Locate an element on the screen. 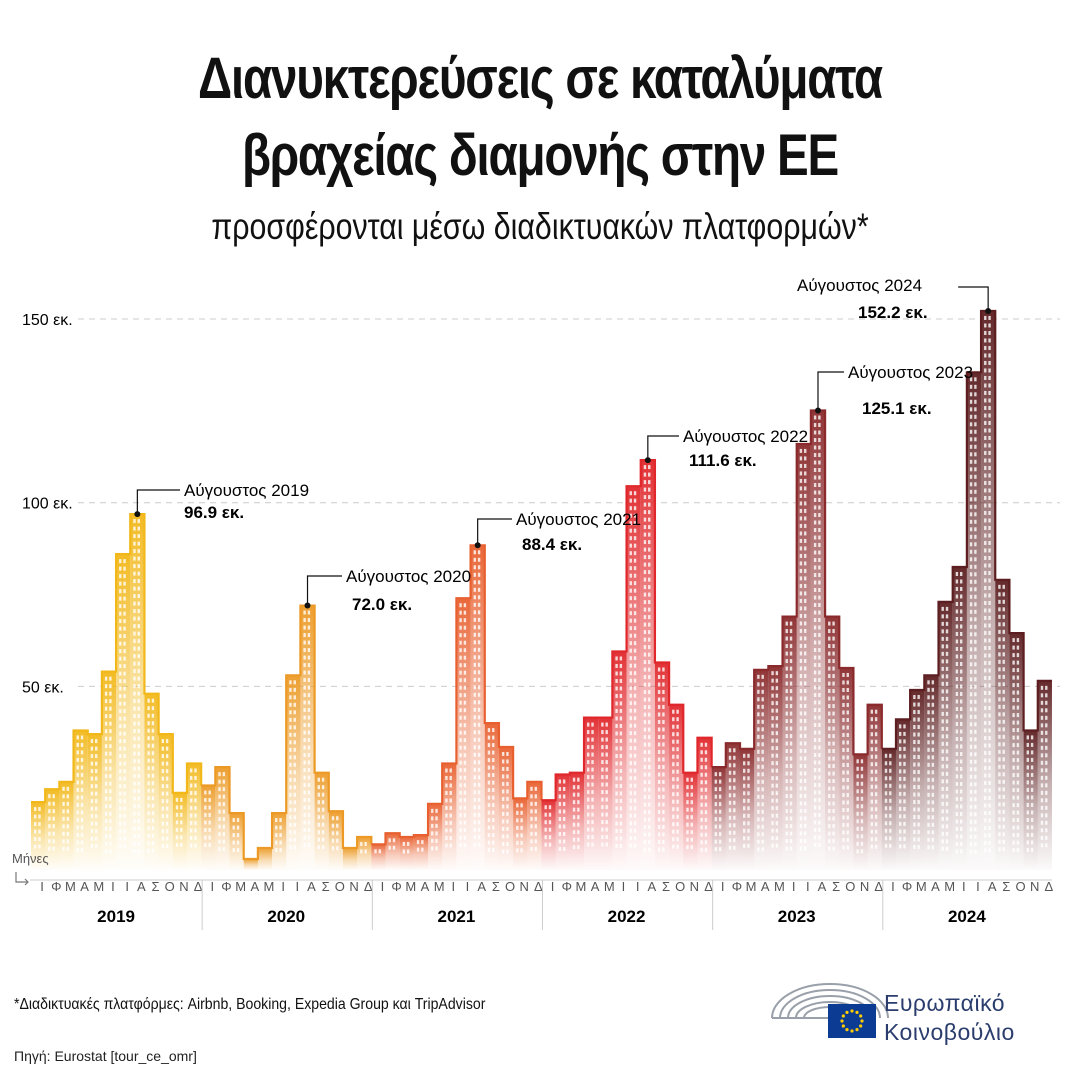 The image size is (1080, 1080). annotation-value: 72.0 εκ. is located at coordinates (382, 604).